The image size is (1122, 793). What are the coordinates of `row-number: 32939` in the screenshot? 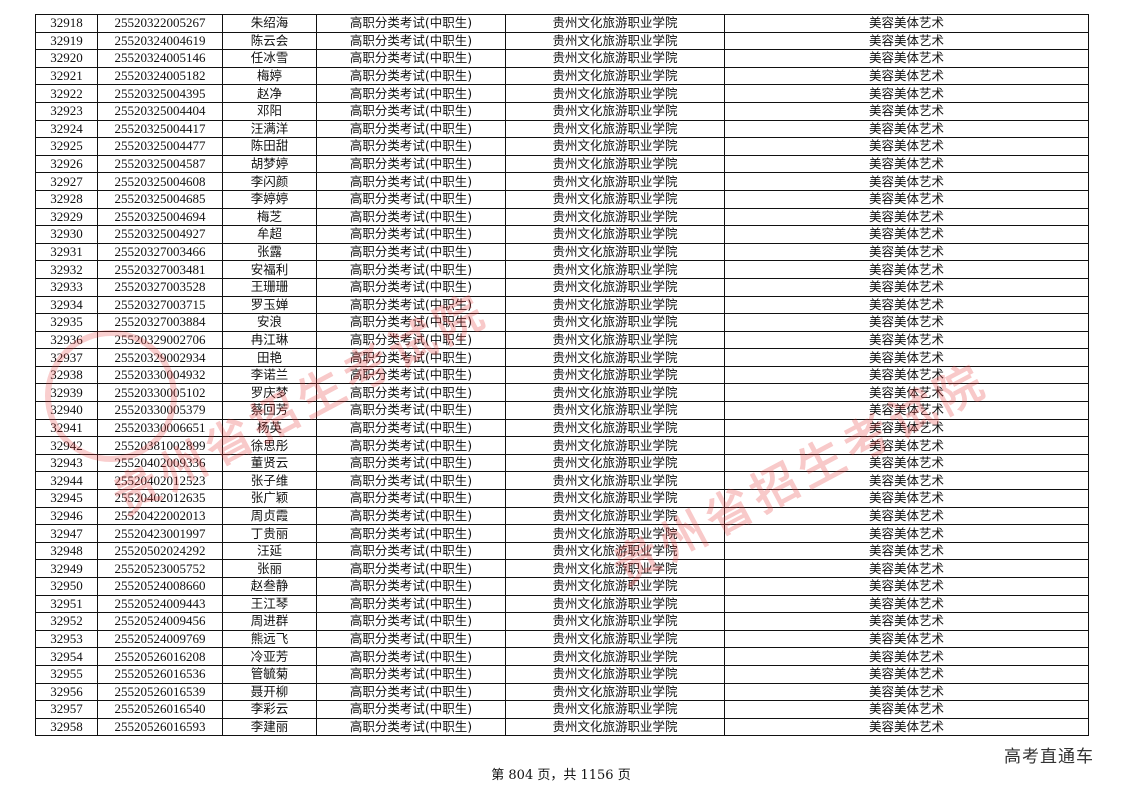 It's located at (66, 393).